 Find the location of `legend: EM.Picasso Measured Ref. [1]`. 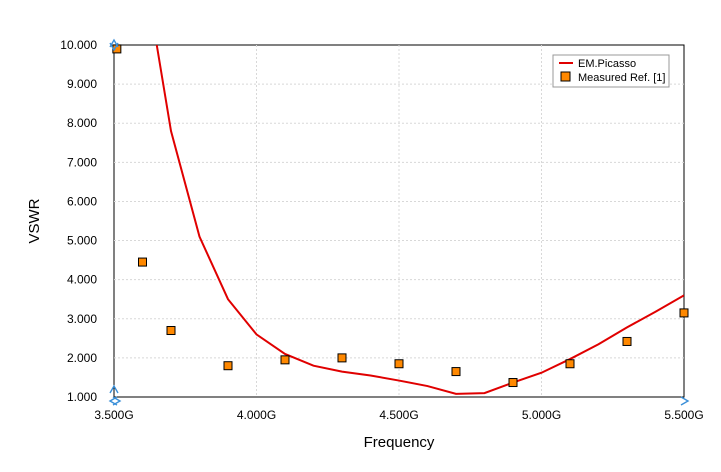

legend: EM.Picasso Measured Ref. [1] is located at coordinates (611, 71).